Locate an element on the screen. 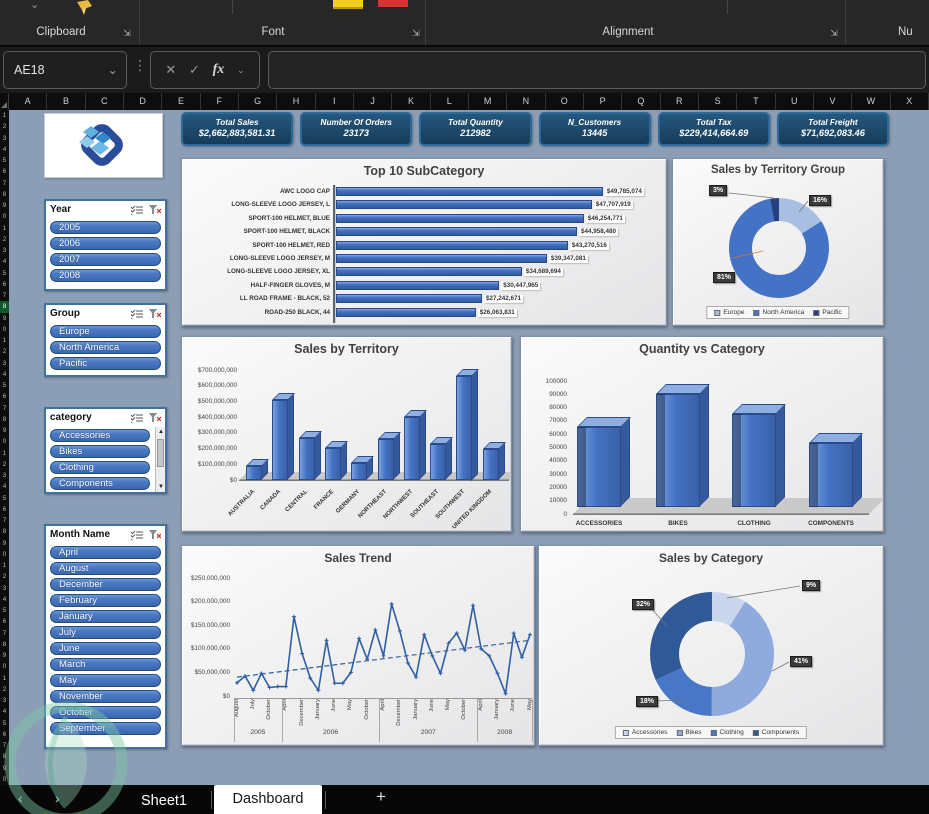 This screenshot has width=929, height=814. row-header-54: 4 is located at coordinates (4, 712).